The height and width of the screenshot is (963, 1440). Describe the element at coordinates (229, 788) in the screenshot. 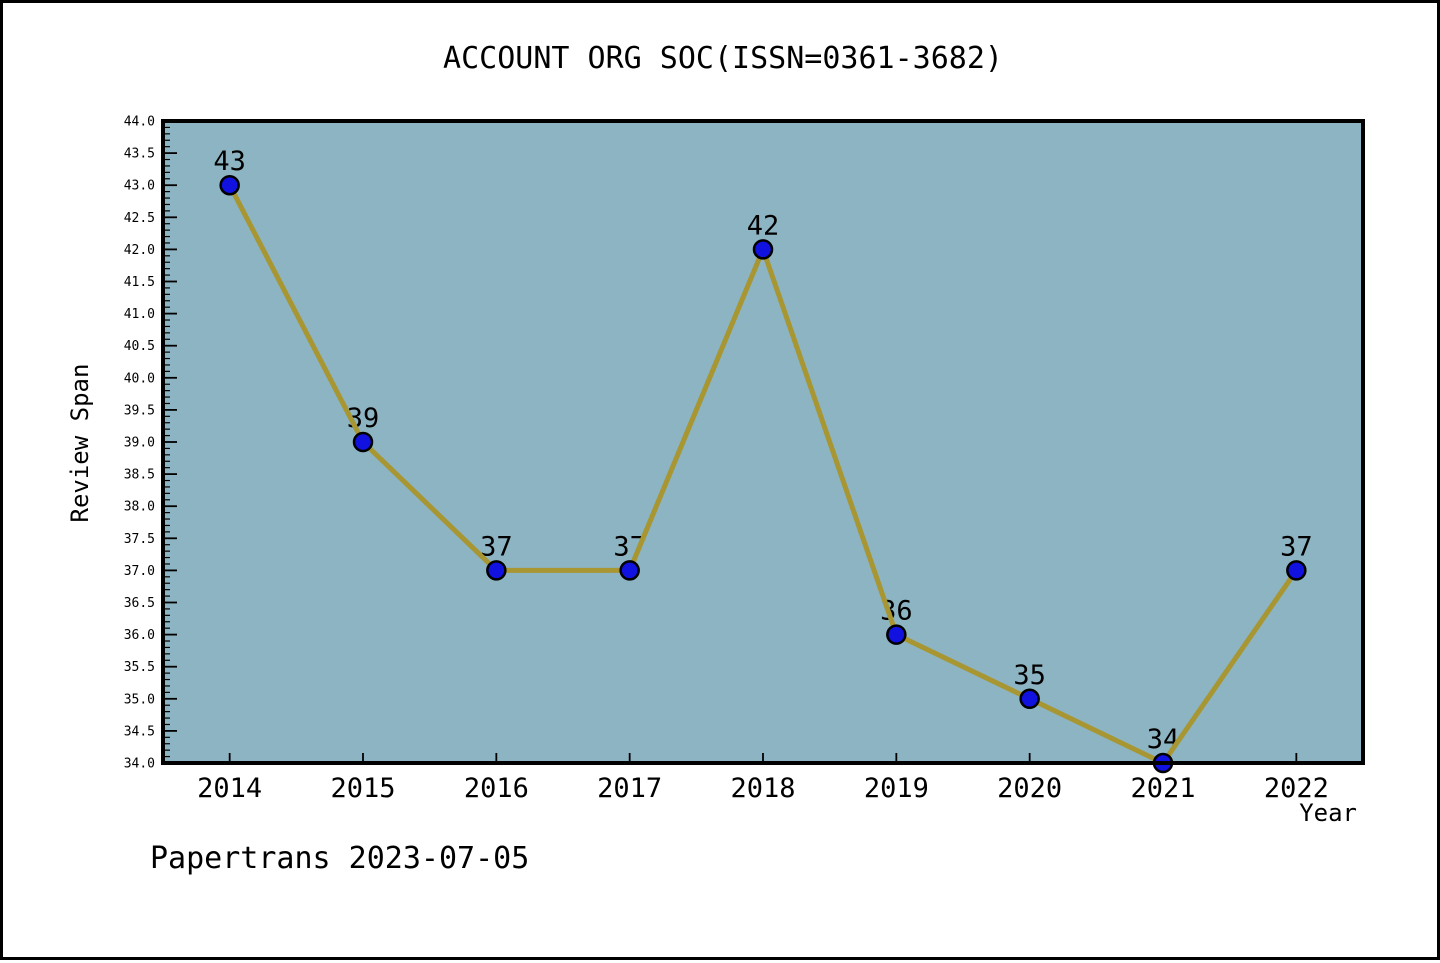

I see `x-tick-label: 2014` at that location.